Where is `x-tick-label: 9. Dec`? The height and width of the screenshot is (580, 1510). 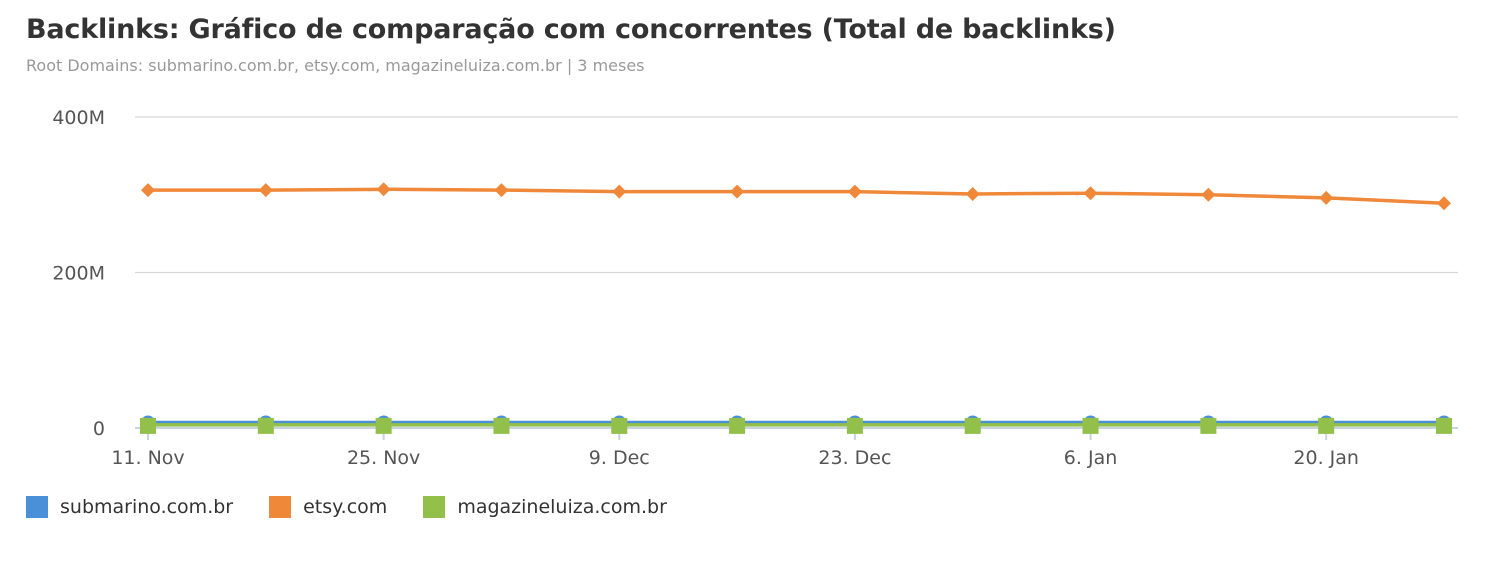
x-tick-label: 9. Dec is located at coordinates (619, 458).